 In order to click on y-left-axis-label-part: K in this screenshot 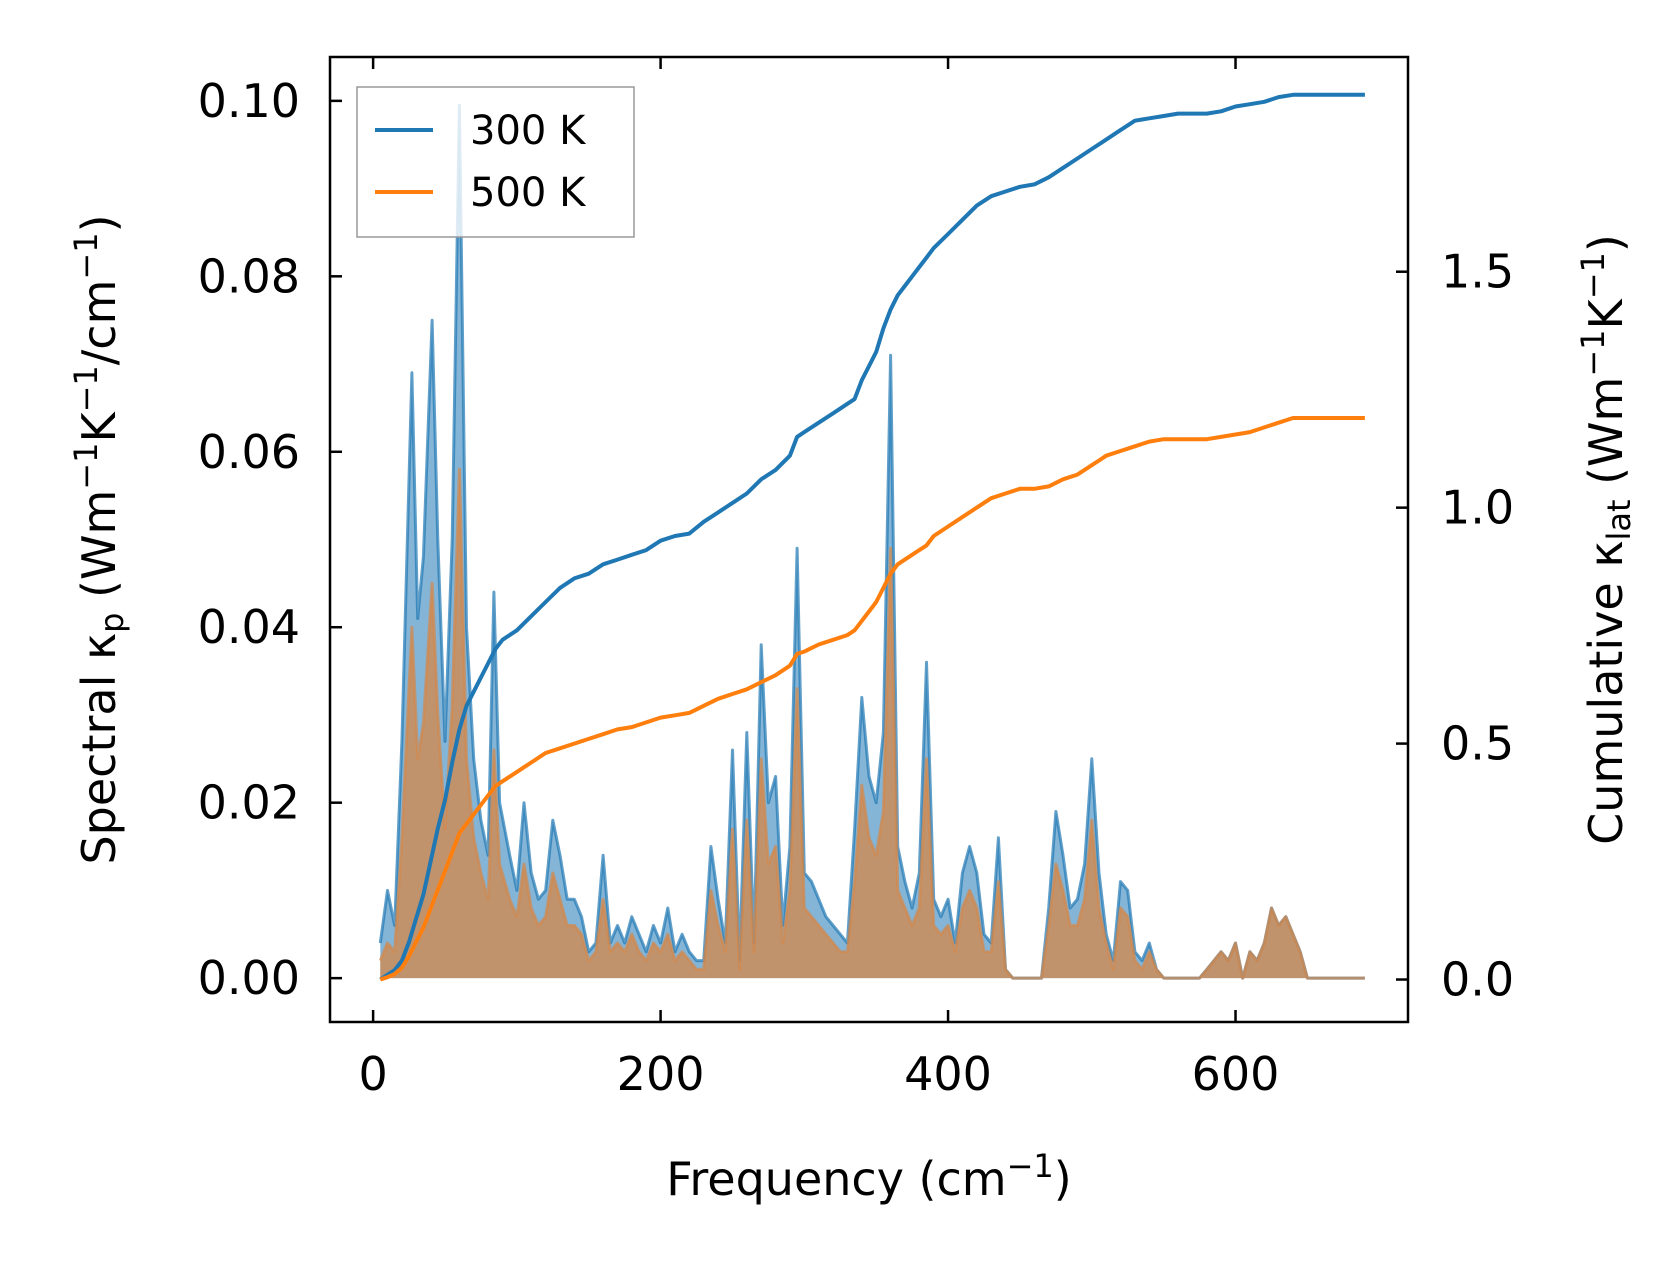, I will do `click(99, 427)`.